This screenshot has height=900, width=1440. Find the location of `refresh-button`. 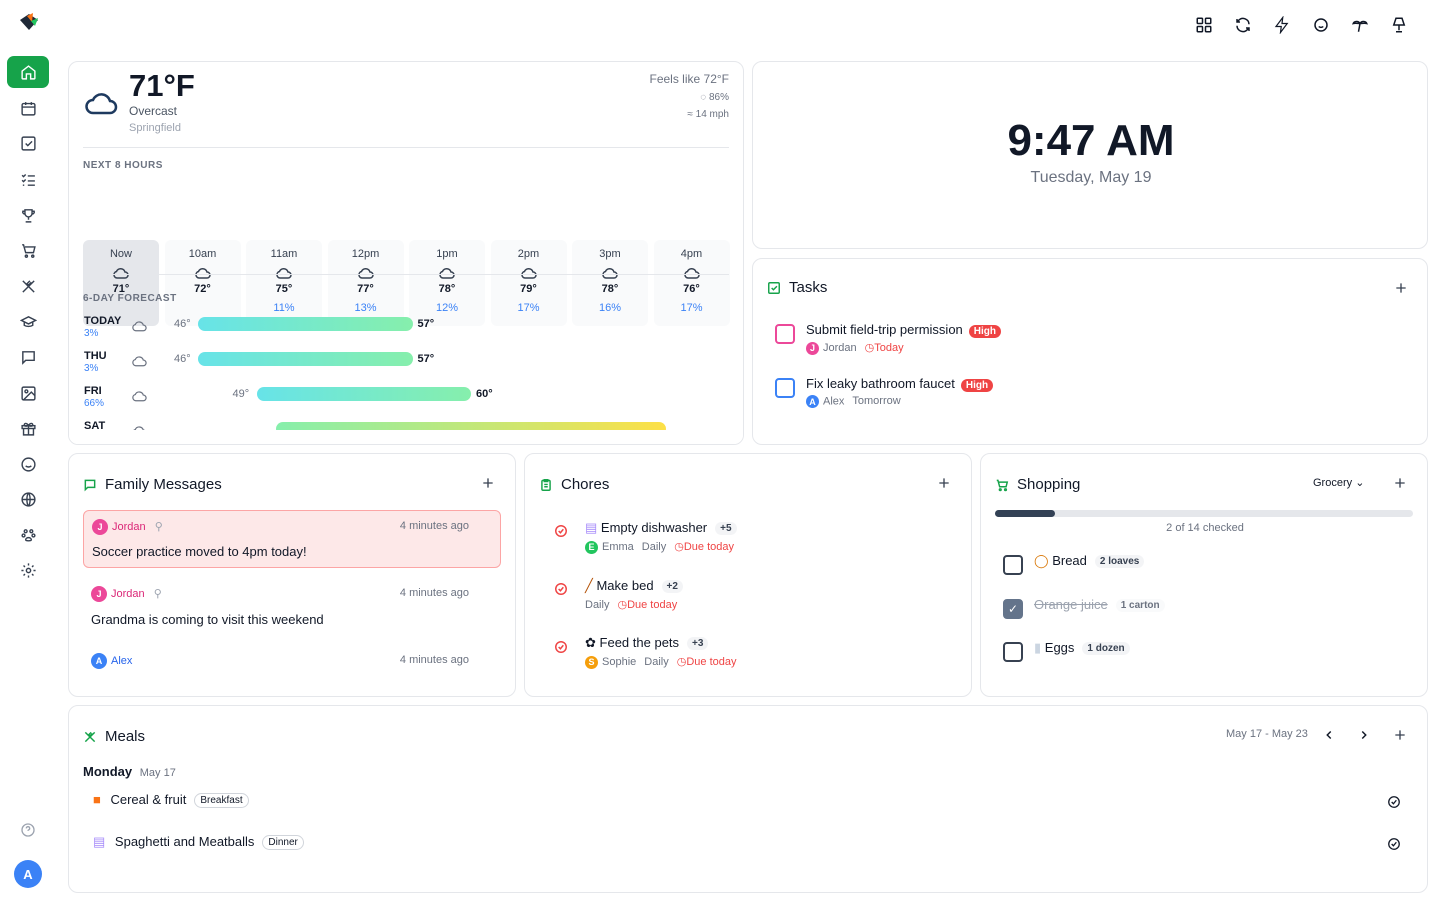

refresh-button is located at coordinates (1242, 25).